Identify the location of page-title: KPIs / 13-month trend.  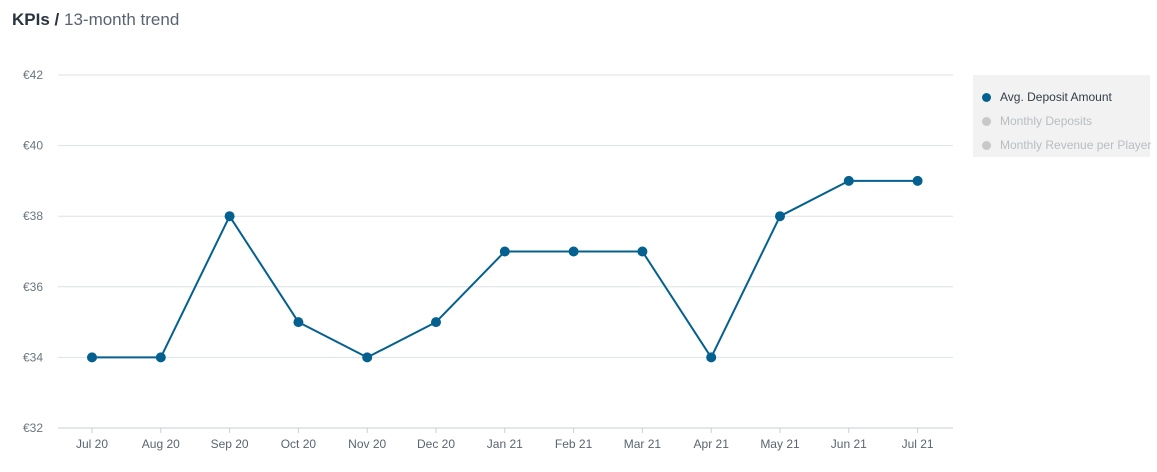
(95, 20).